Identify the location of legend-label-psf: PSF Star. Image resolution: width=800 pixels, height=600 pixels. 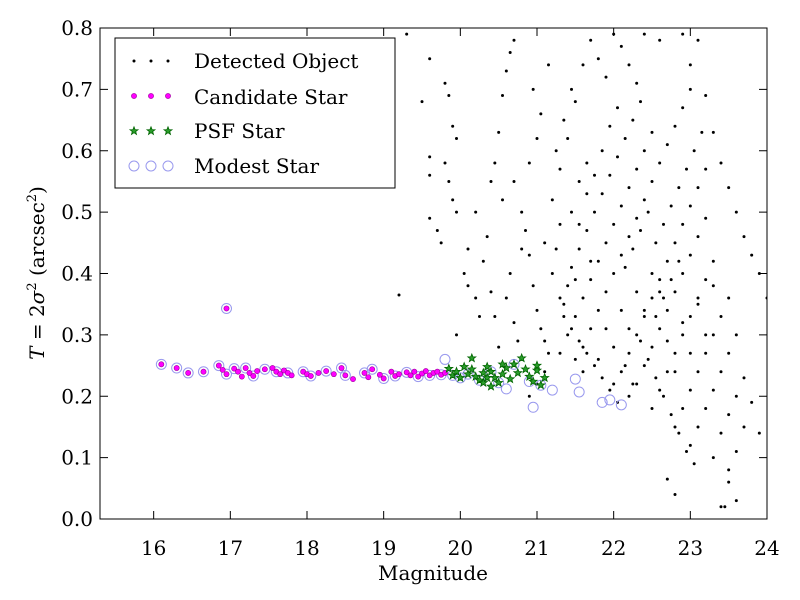
(239, 131).